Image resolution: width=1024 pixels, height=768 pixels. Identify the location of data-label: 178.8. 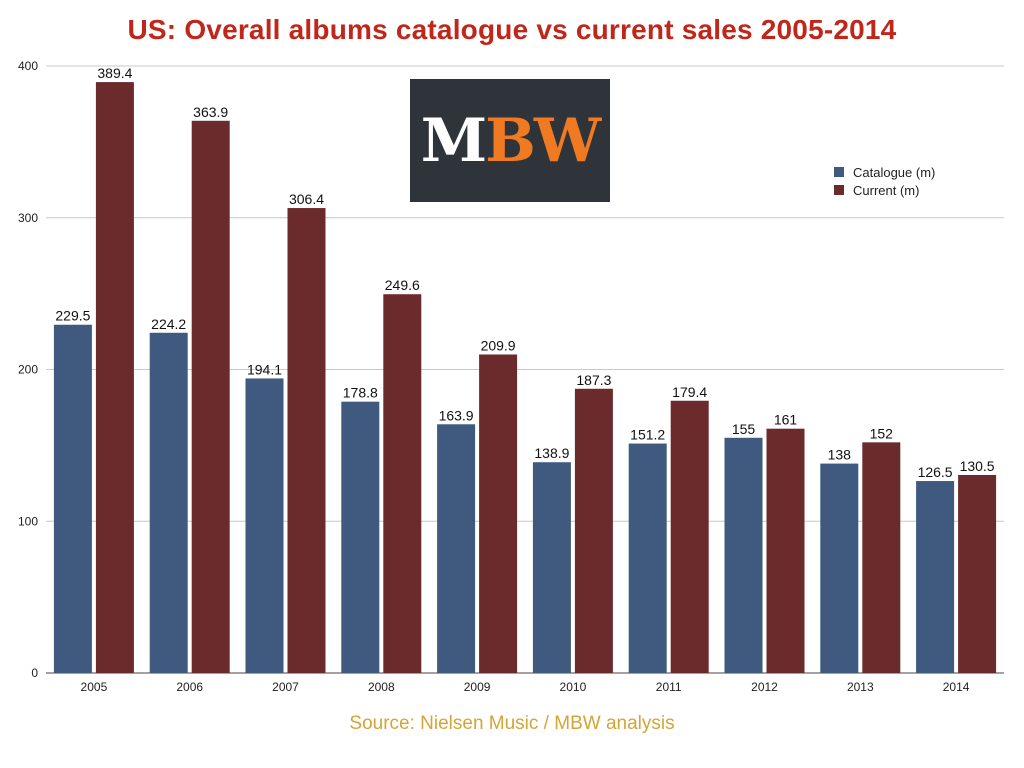
(360, 393).